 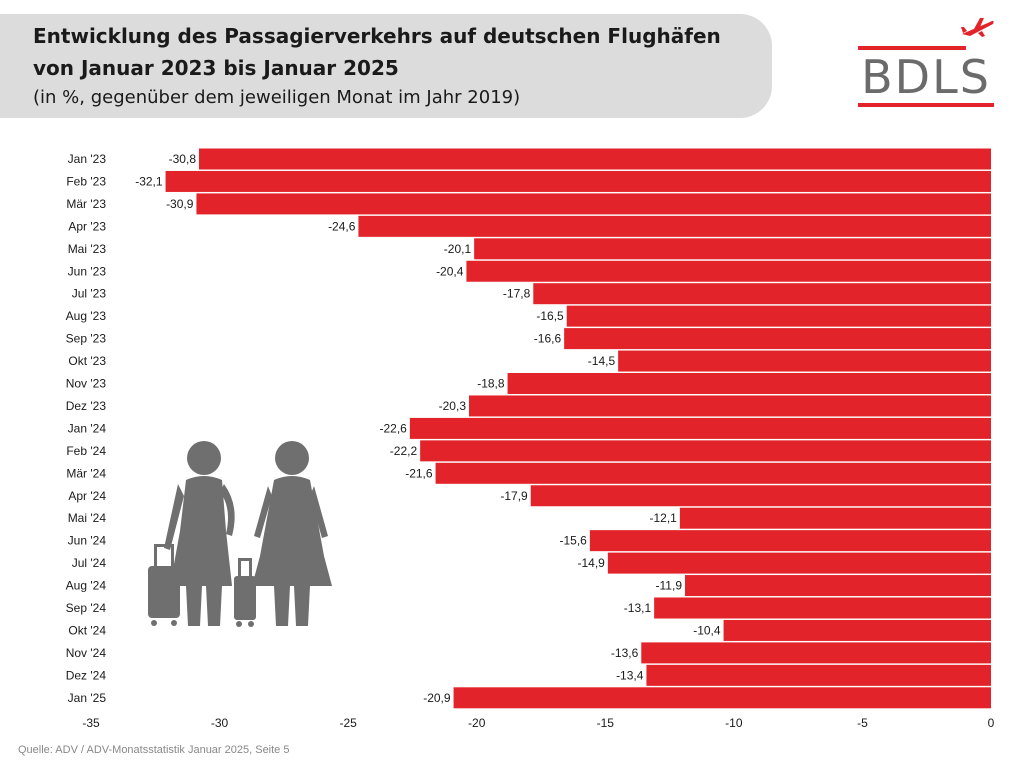 I want to click on category-label: Dez '24, so click(x=86, y=675).